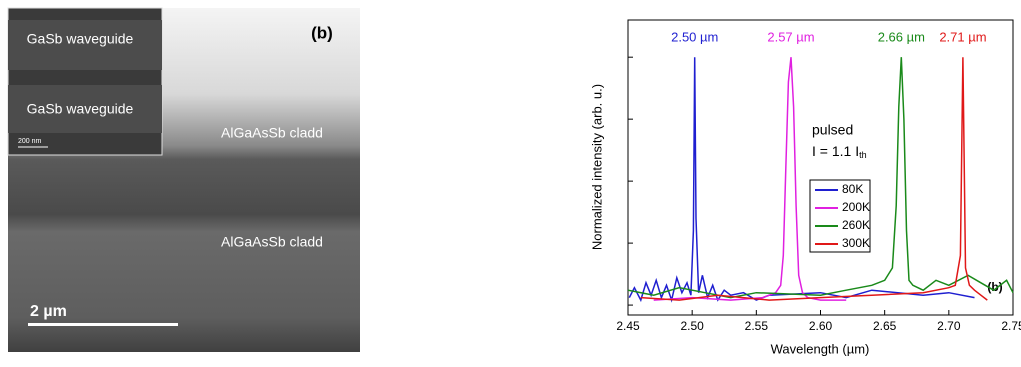 This screenshot has width=1021, height=367. What do you see at coordinates (790, 36) in the screenshot?
I see `peak-label: 2.57 µm` at bounding box center [790, 36].